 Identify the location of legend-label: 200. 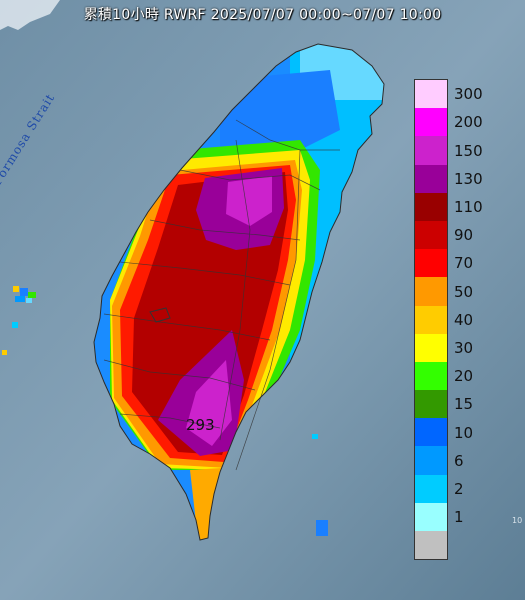
(468, 122).